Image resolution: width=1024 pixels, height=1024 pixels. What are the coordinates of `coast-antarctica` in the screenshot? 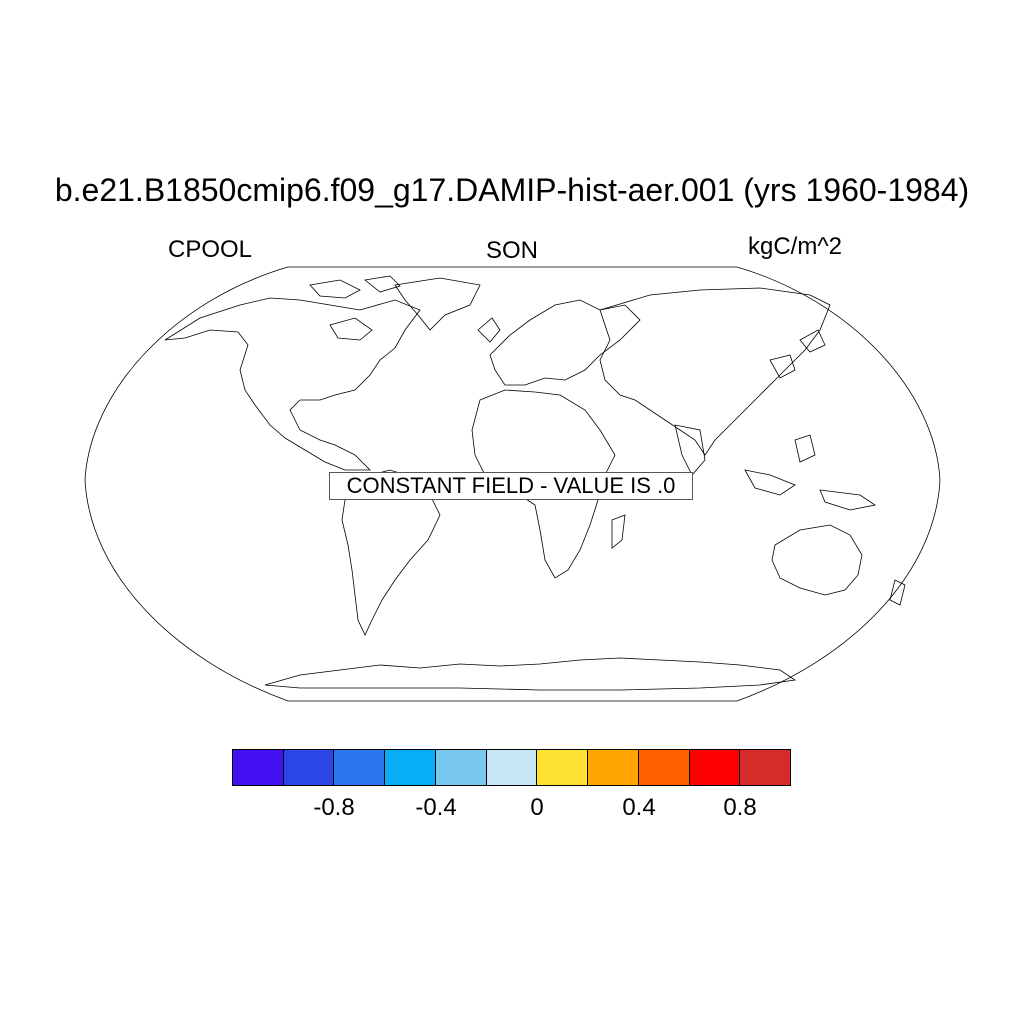 It's located at (530, 674).